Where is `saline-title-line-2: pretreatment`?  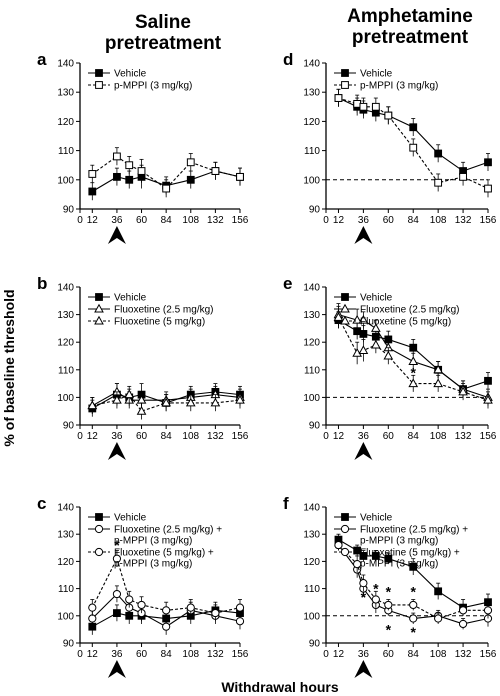 saline-title-line-2: pretreatment is located at coordinates (163, 43).